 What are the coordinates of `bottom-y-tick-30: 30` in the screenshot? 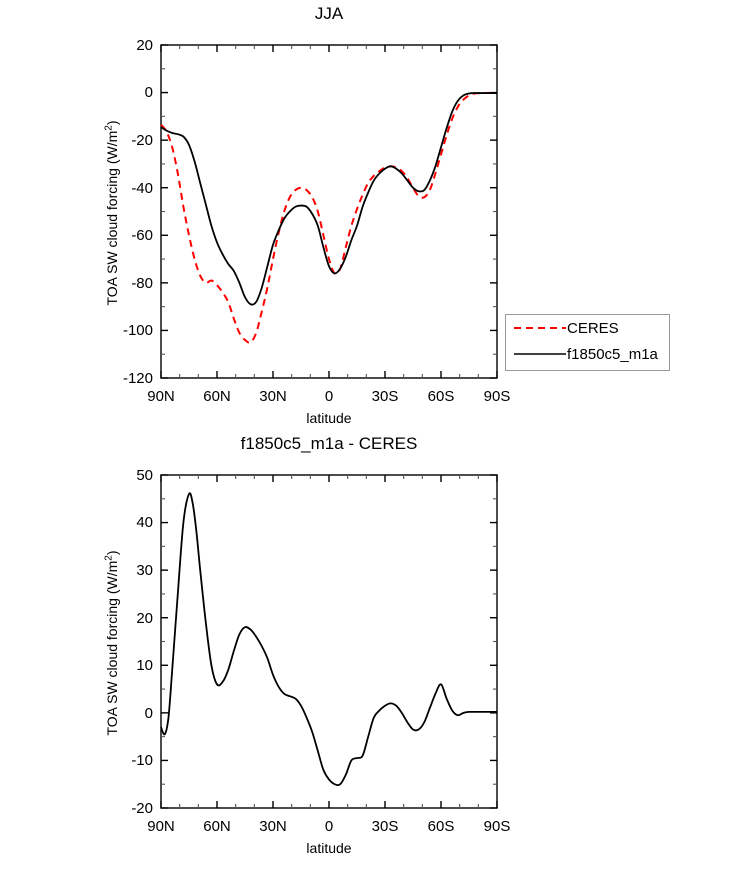 It's located at (144, 570).